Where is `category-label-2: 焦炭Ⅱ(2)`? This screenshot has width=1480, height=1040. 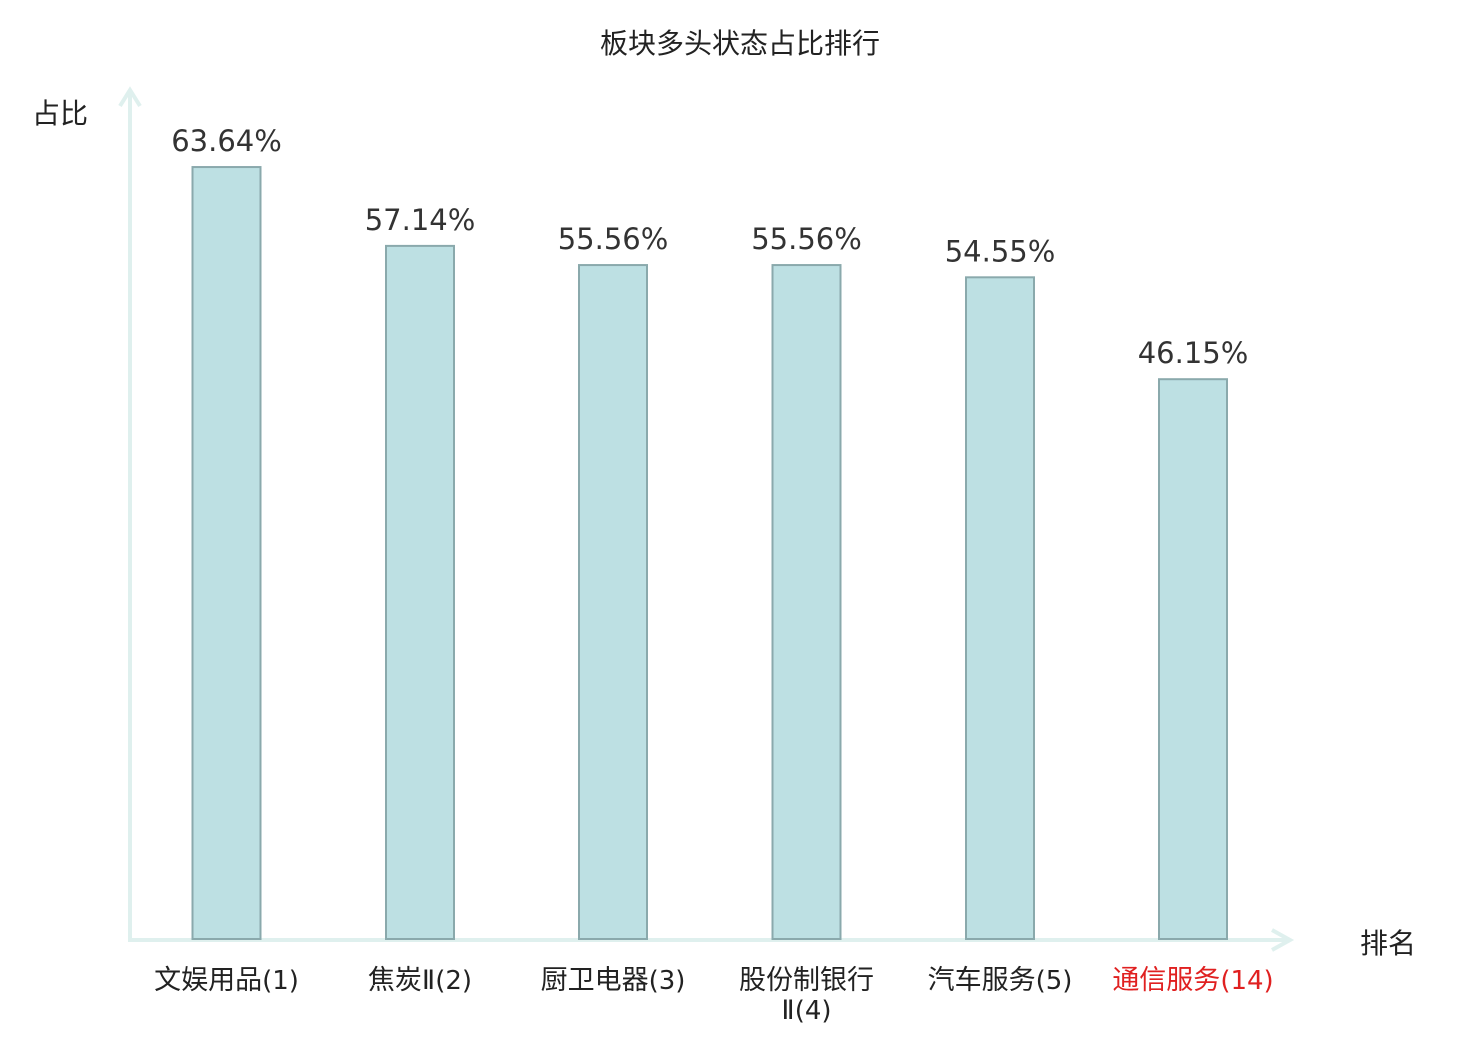
category-label-2: 焦炭Ⅱ(2) is located at coordinates (420, 981).